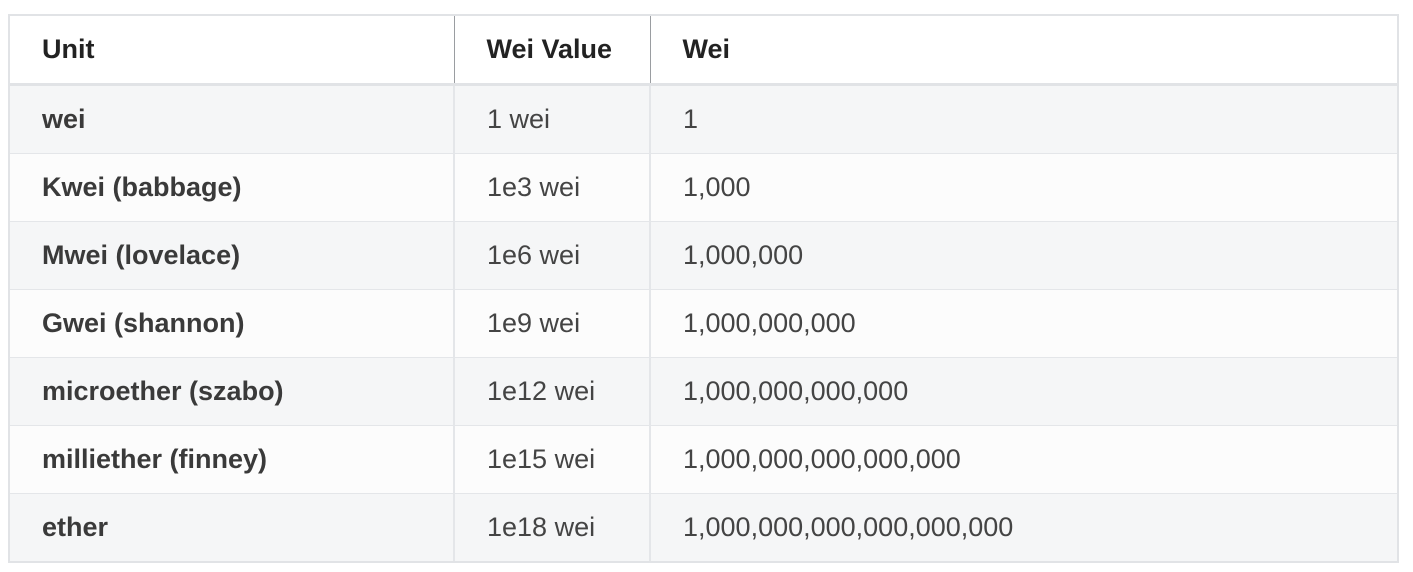  Describe the element at coordinates (551, 527) in the screenshot. I see `wei-value-cell: 1e18 wei` at that location.